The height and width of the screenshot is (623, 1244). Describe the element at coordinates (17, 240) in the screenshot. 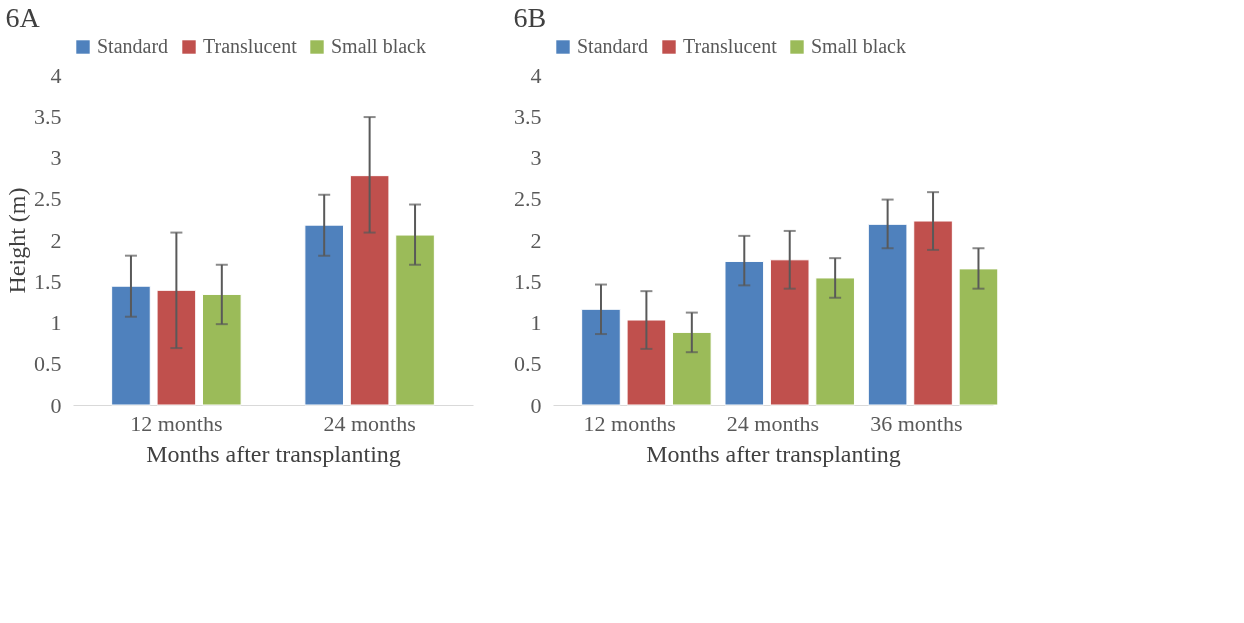

I see `y-axis-title: Height (m)` at that location.